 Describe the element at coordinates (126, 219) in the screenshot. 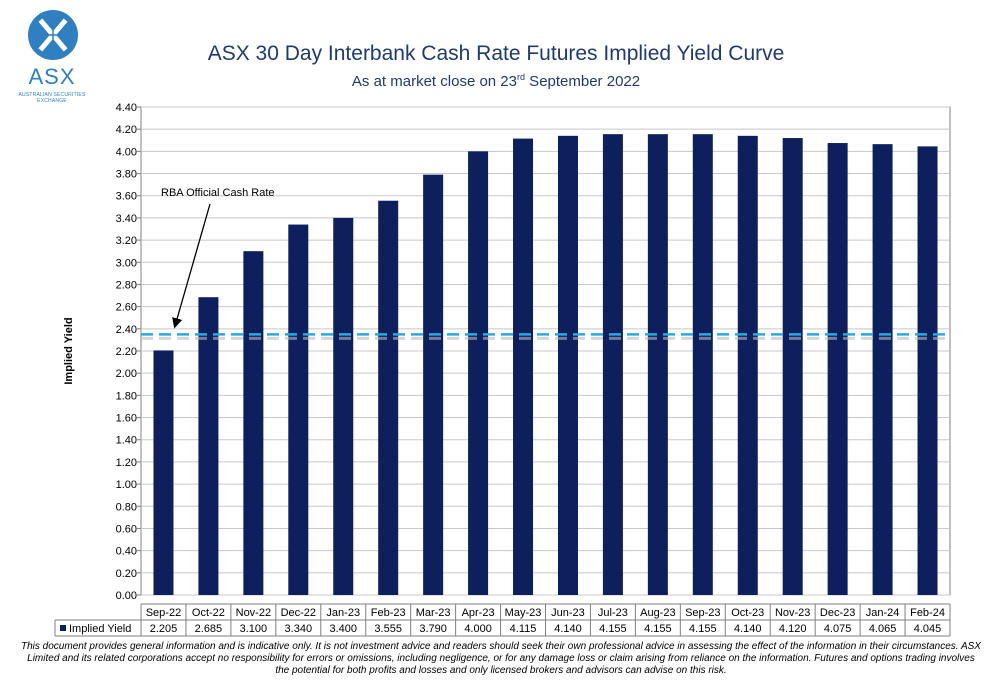

I see `y-tick-label: 3.40` at that location.